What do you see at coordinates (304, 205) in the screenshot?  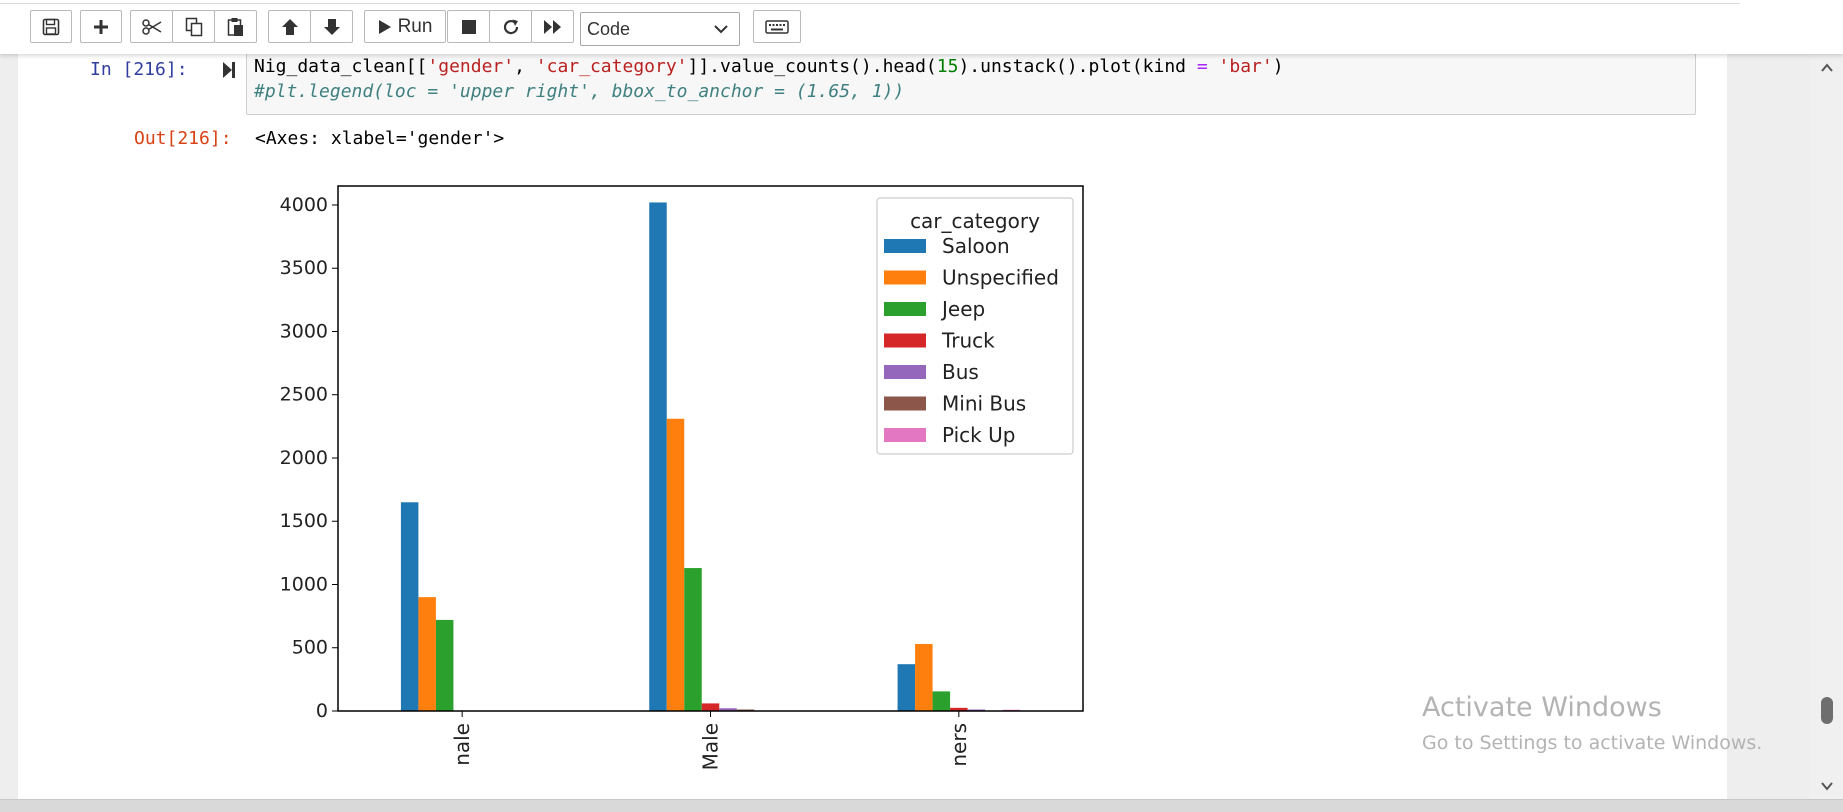 I see `y-tick-label: 4000` at bounding box center [304, 205].